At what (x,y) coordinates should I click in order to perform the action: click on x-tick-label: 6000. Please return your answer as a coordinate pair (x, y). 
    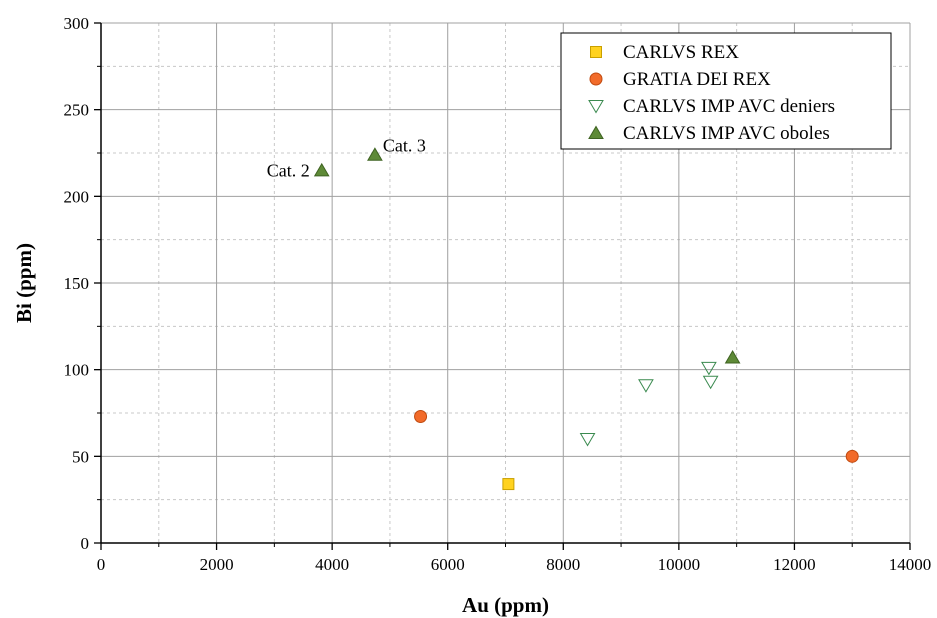
    Looking at the image, I should click on (448, 564).